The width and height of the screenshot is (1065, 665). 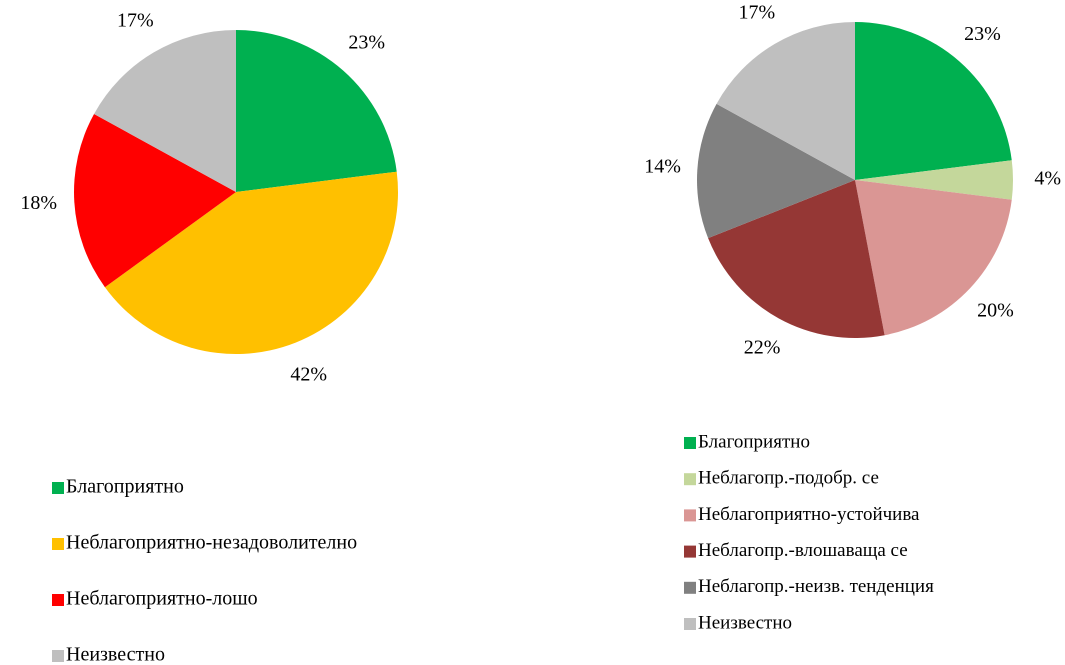 What do you see at coordinates (308, 374) in the screenshot?
I see `data-label: 42%` at bounding box center [308, 374].